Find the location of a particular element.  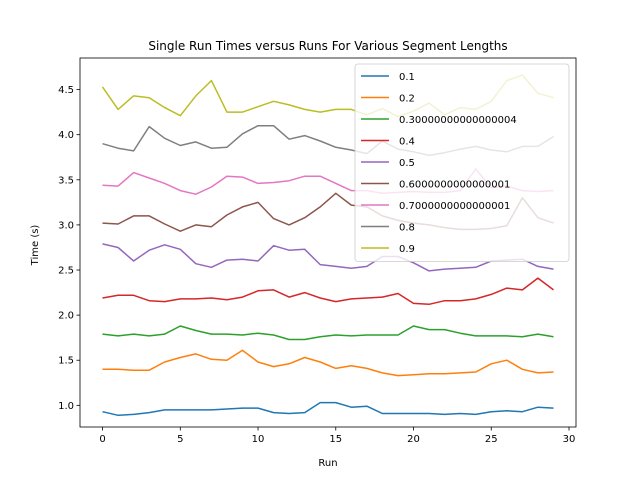

y-tick-label: 3.5 is located at coordinates (66, 180).